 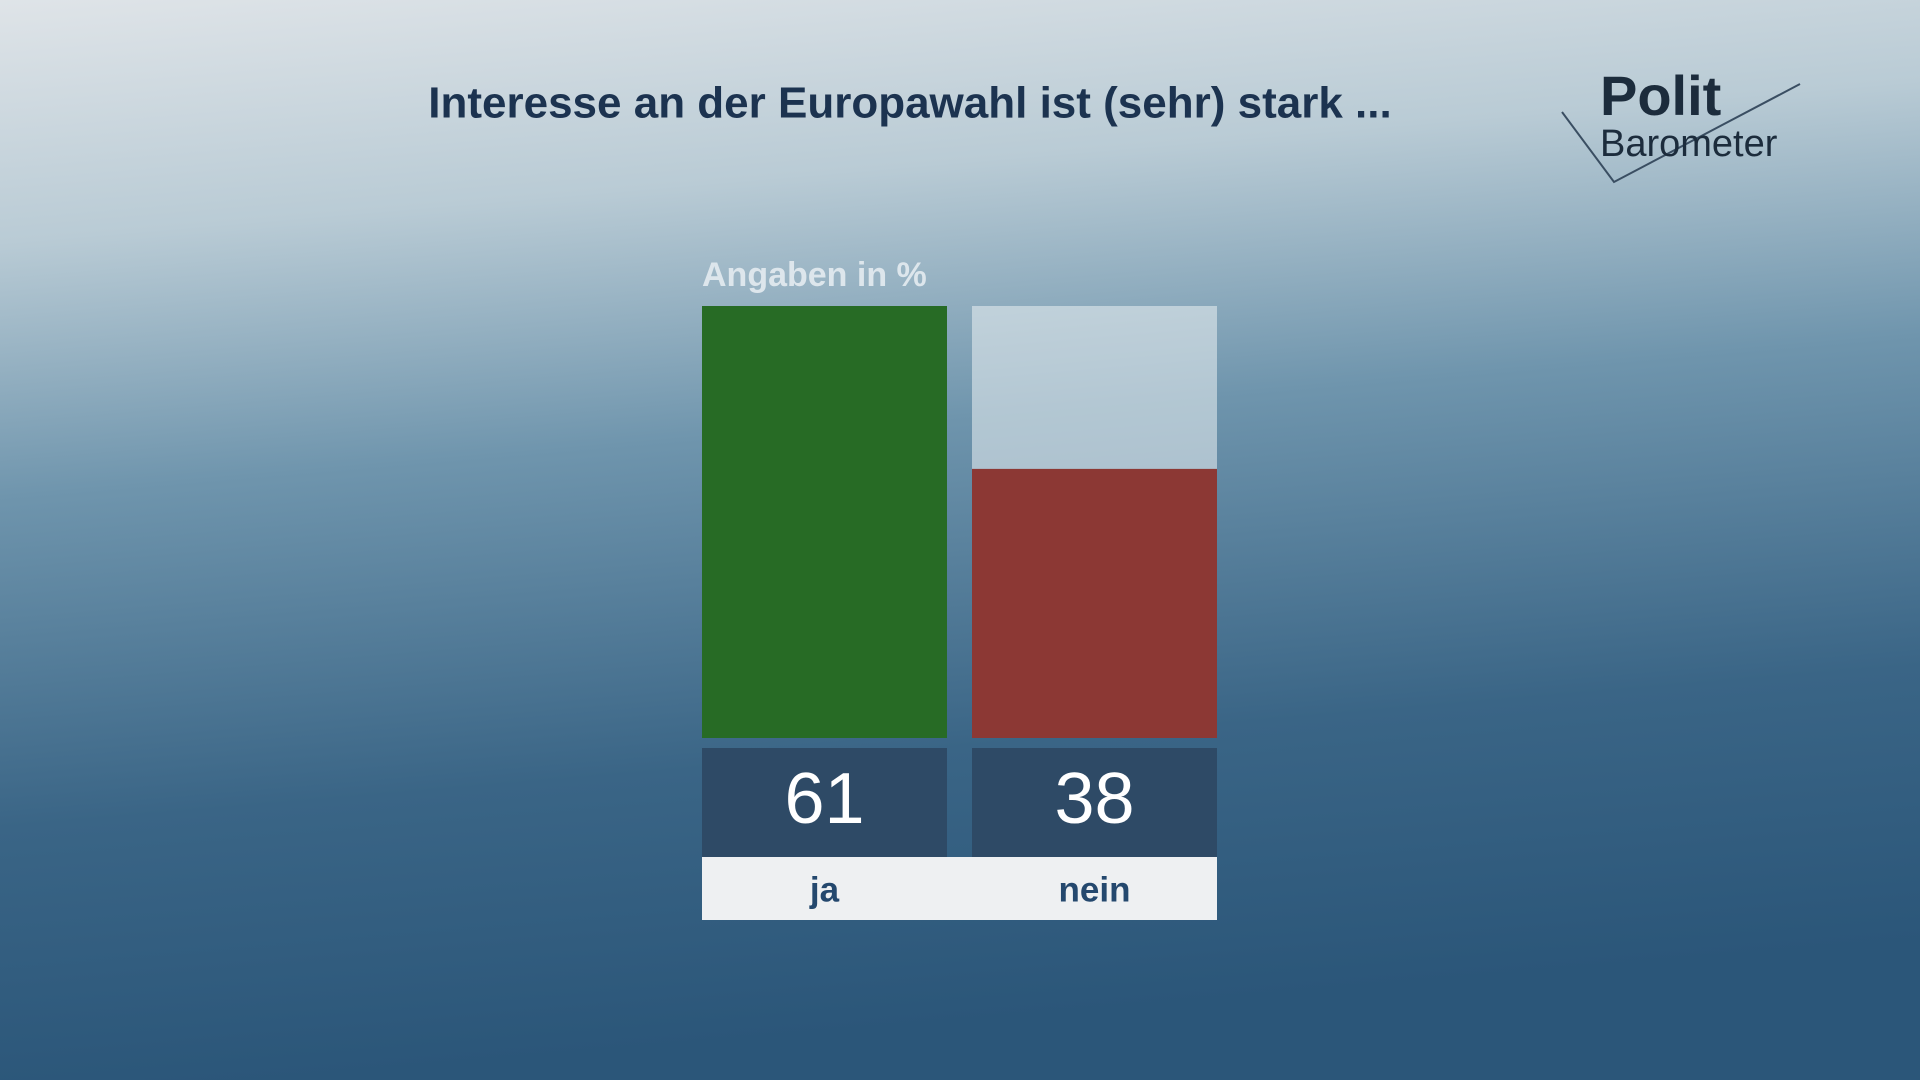 What do you see at coordinates (1095, 889) in the screenshot?
I see `x-tick-label: nein` at bounding box center [1095, 889].